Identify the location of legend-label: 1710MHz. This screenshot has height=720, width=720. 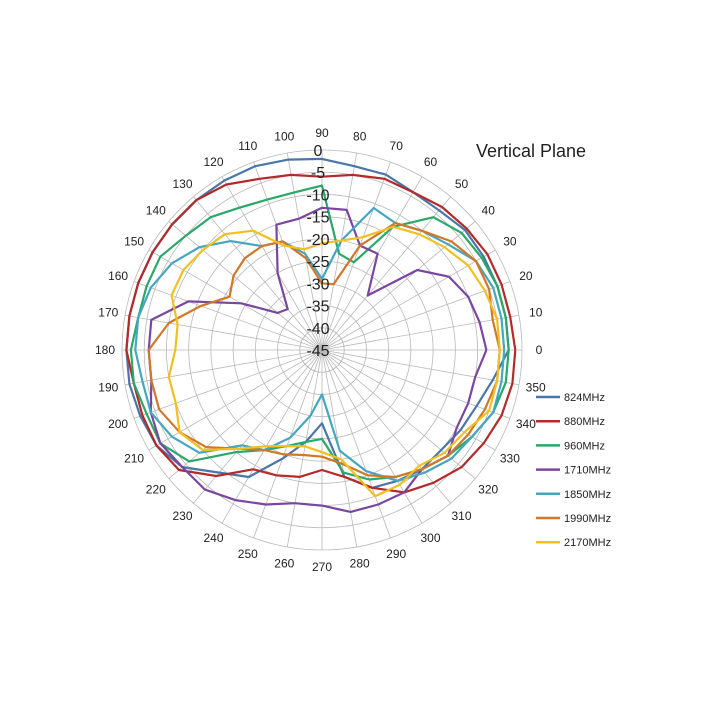
(587, 471).